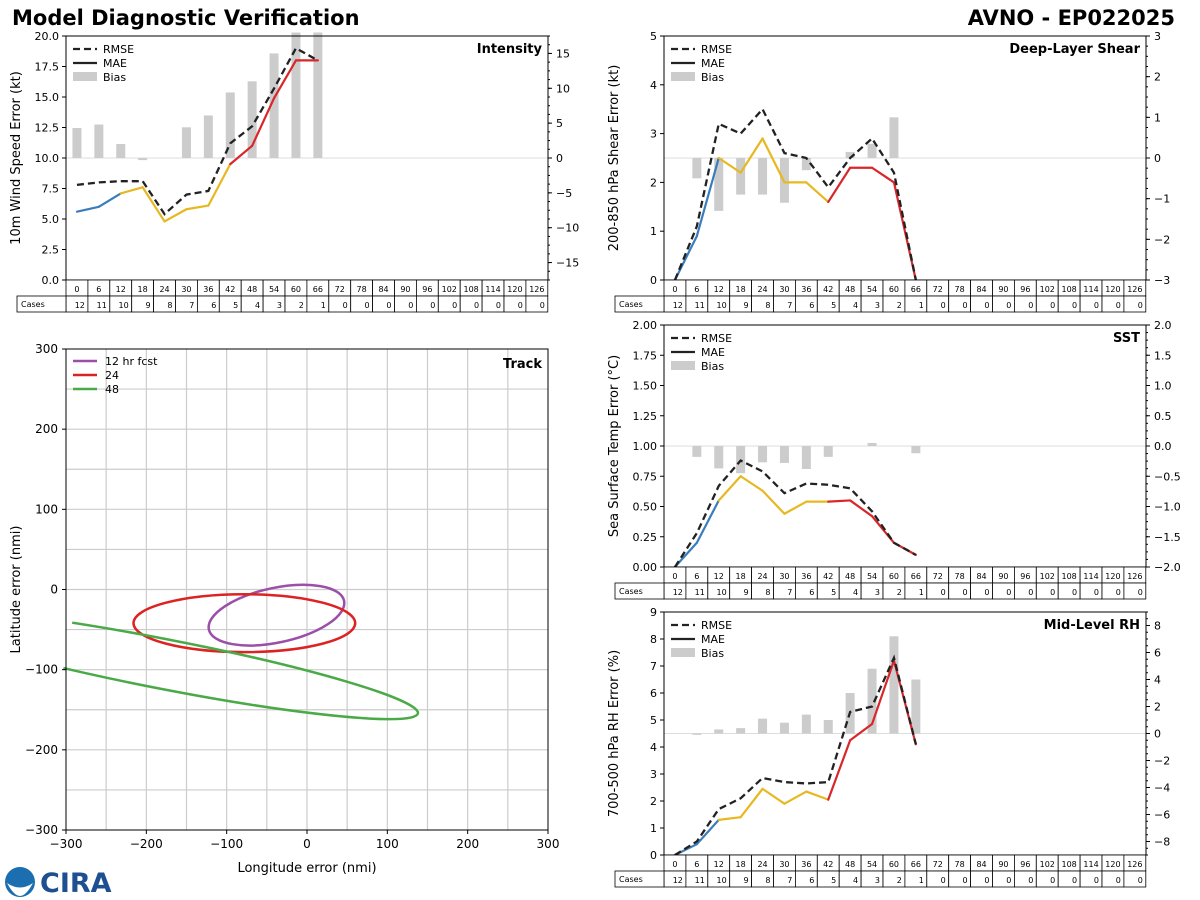 Image resolution: width=1200 pixels, height=900 pixels. What do you see at coordinates (1090, 289) in the screenshot?
I see `hour-label: 114` at bounding box center [1090, 289].